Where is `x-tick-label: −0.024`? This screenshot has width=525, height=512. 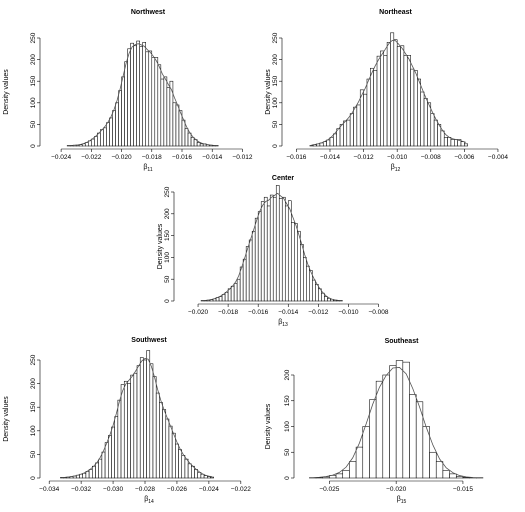 x-tick-label: −0.024 is located at coordinates (209, 489).